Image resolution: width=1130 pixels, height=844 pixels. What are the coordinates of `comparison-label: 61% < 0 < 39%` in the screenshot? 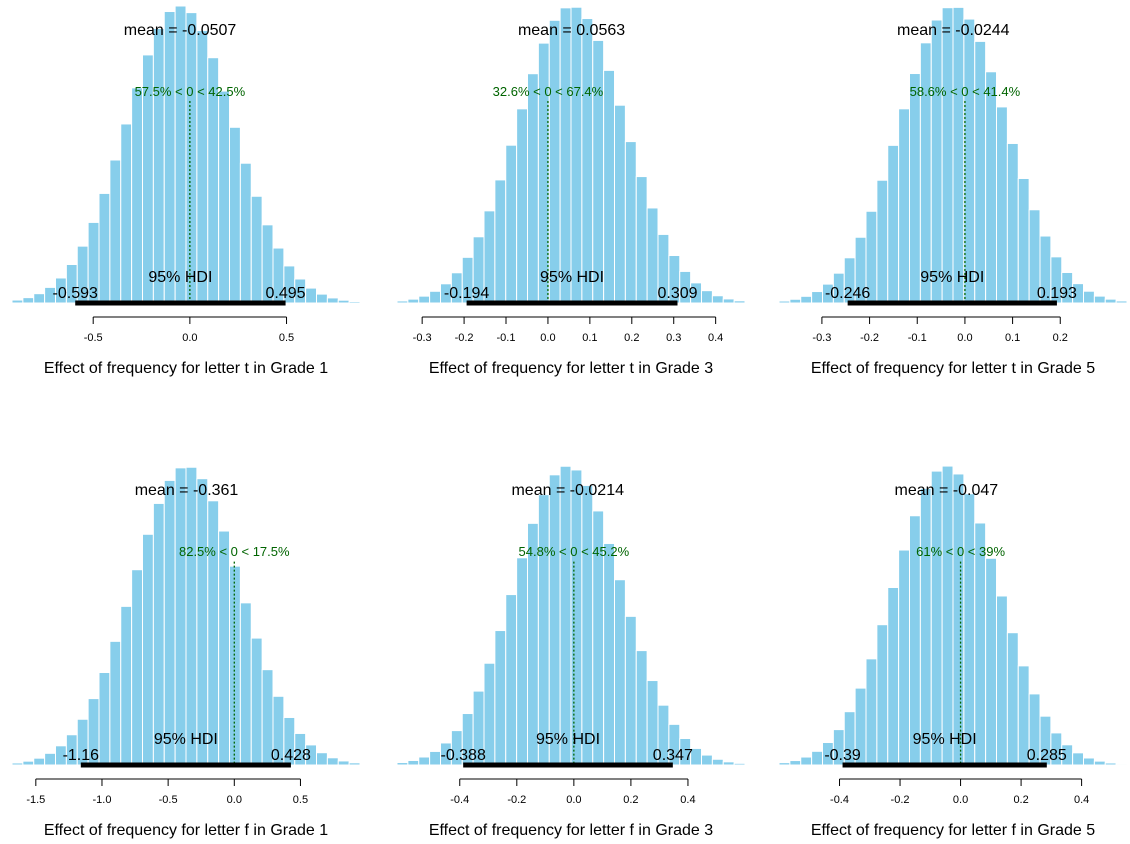 It's located at (960, 551).